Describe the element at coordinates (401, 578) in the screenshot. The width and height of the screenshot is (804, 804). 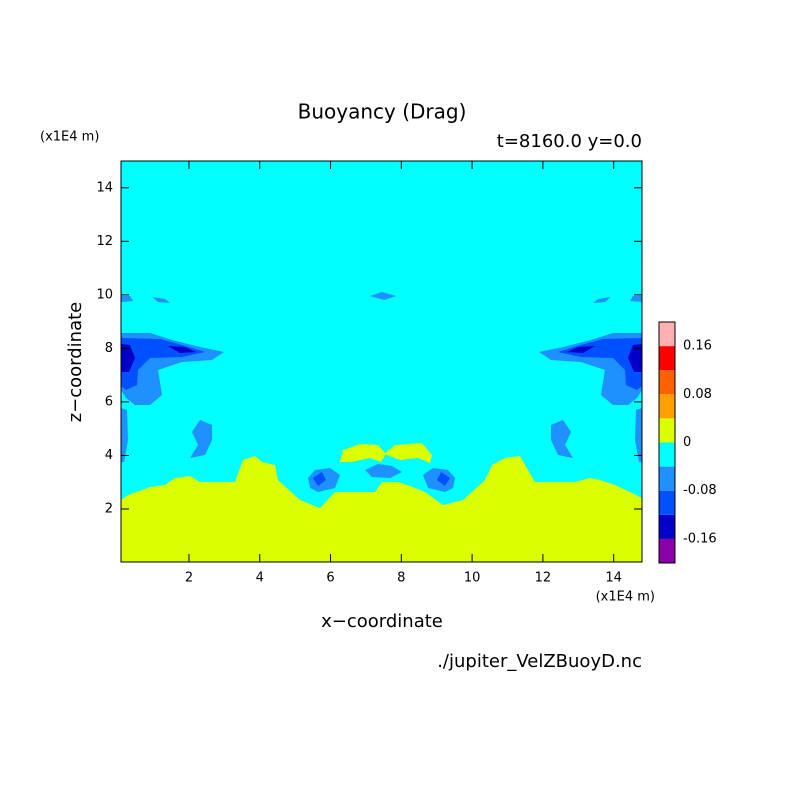
I see `x-tick-label: 8` at that location.